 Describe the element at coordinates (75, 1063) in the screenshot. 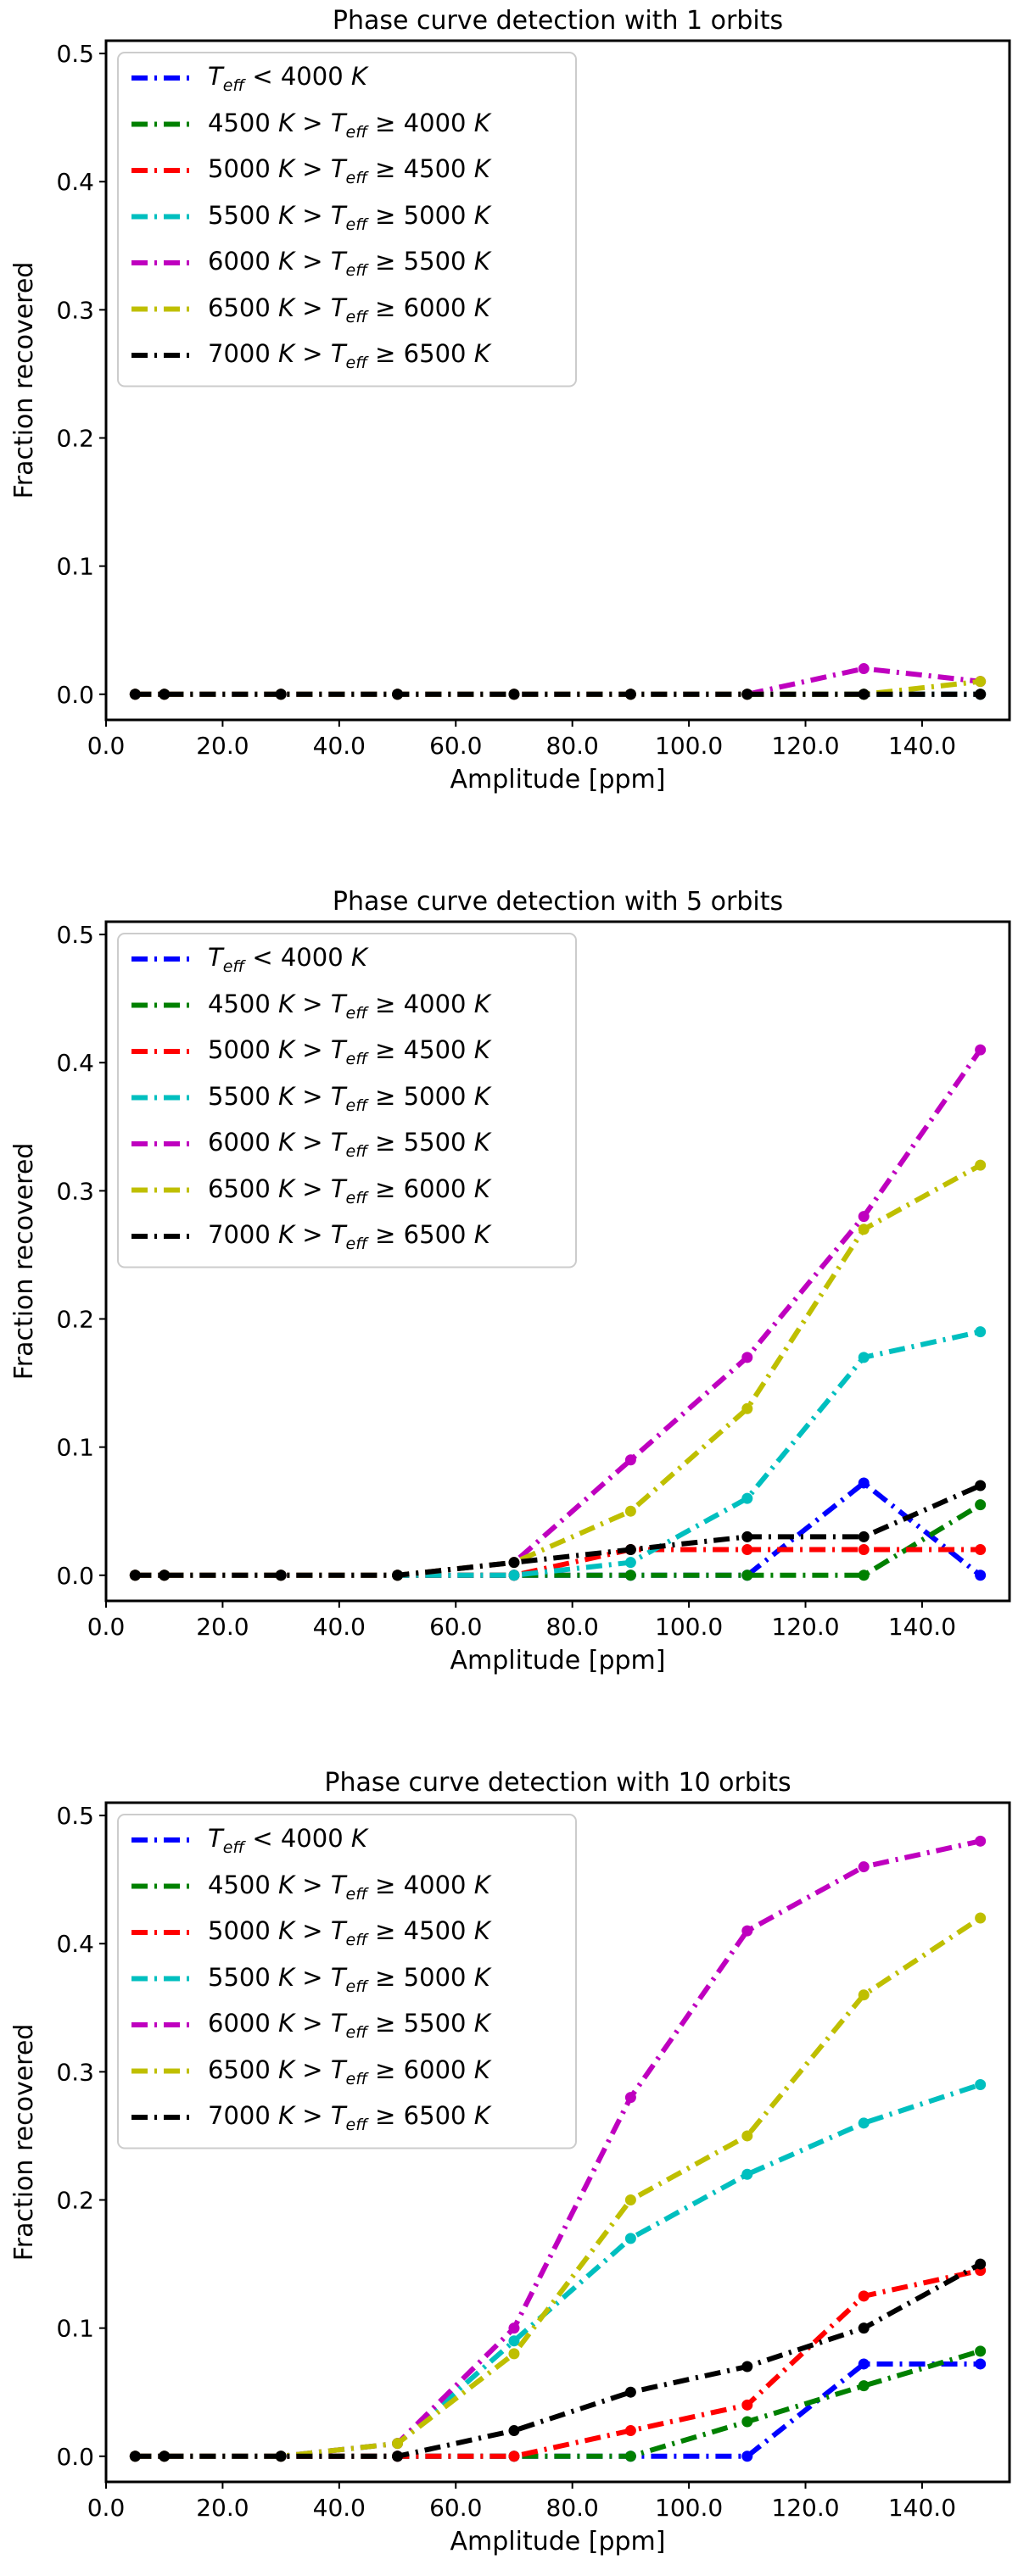

I see `y-tick-label: 0.4` at that location.